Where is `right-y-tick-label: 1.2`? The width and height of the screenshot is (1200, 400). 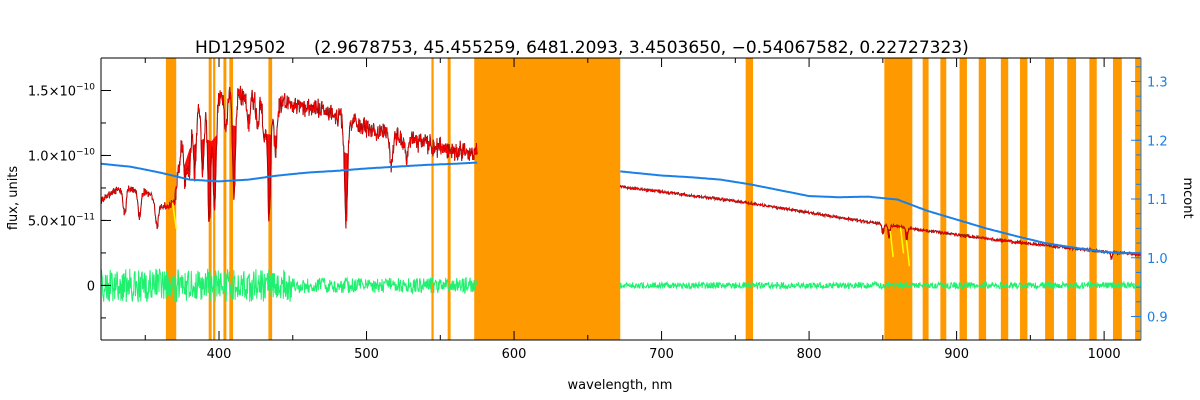 right-y-tick-label: 1.2 is located at coordinates (1157, 141).